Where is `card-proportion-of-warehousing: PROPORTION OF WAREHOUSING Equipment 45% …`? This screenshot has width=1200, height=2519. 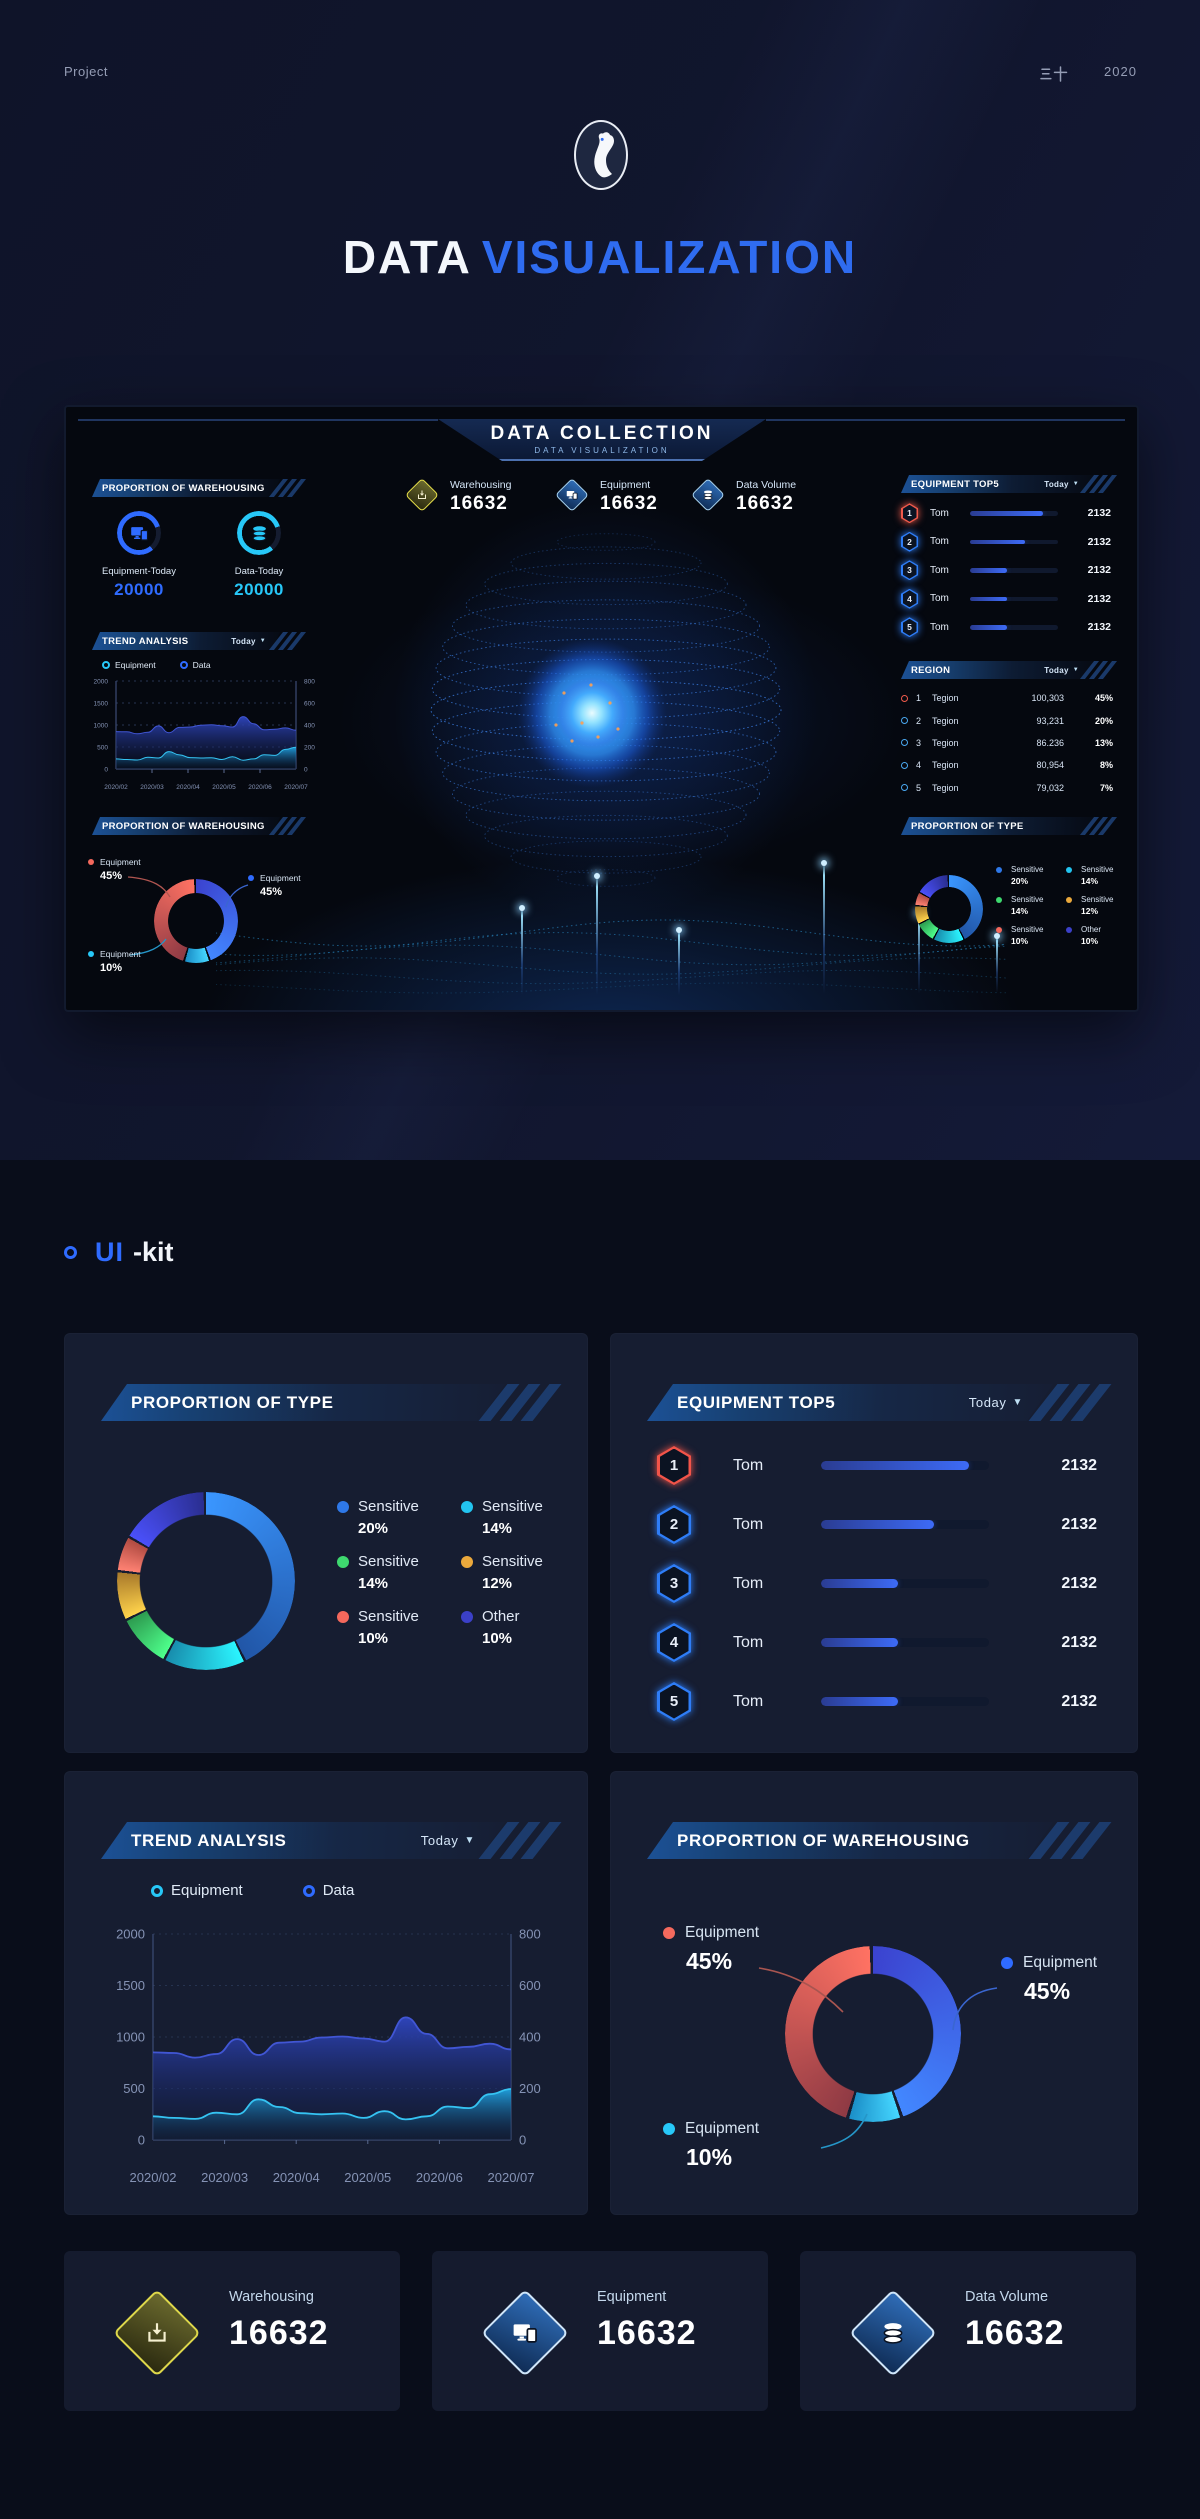
card-proportion-of-warehousing: PROPORTION OF WAREHOUSING Equipment 45% … is located at coordinates (874, 1993).